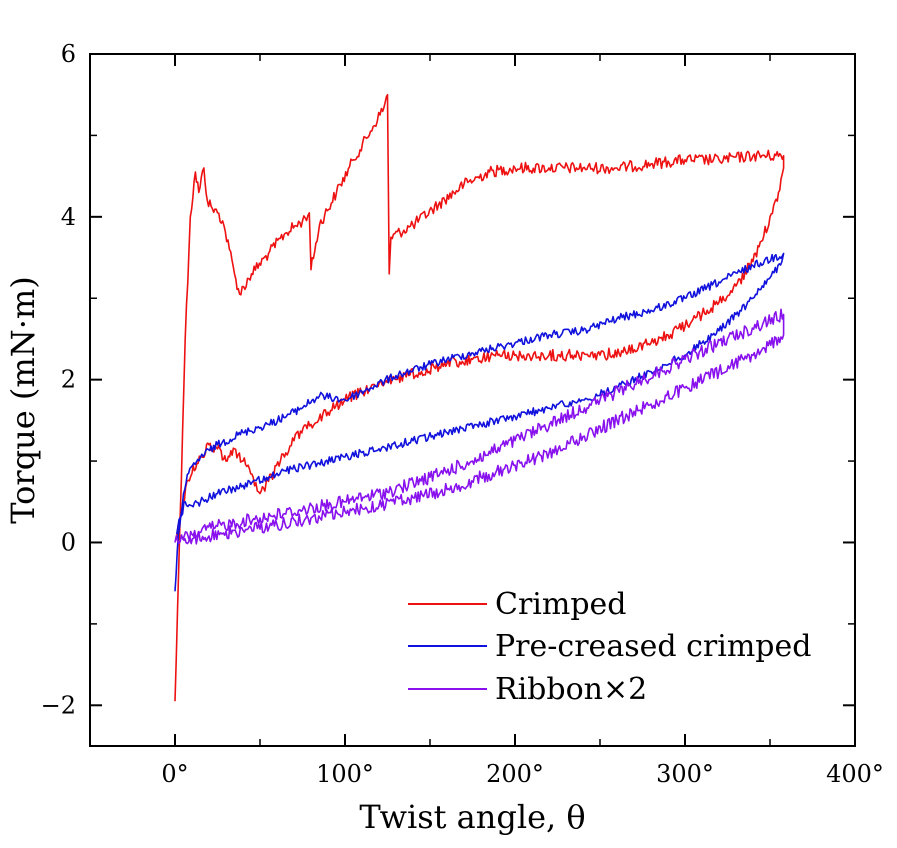  What do you see at coordinates (58, 705) in the screenshot?
I see `y-tick-label: −2` at bounding box center [58, 705].